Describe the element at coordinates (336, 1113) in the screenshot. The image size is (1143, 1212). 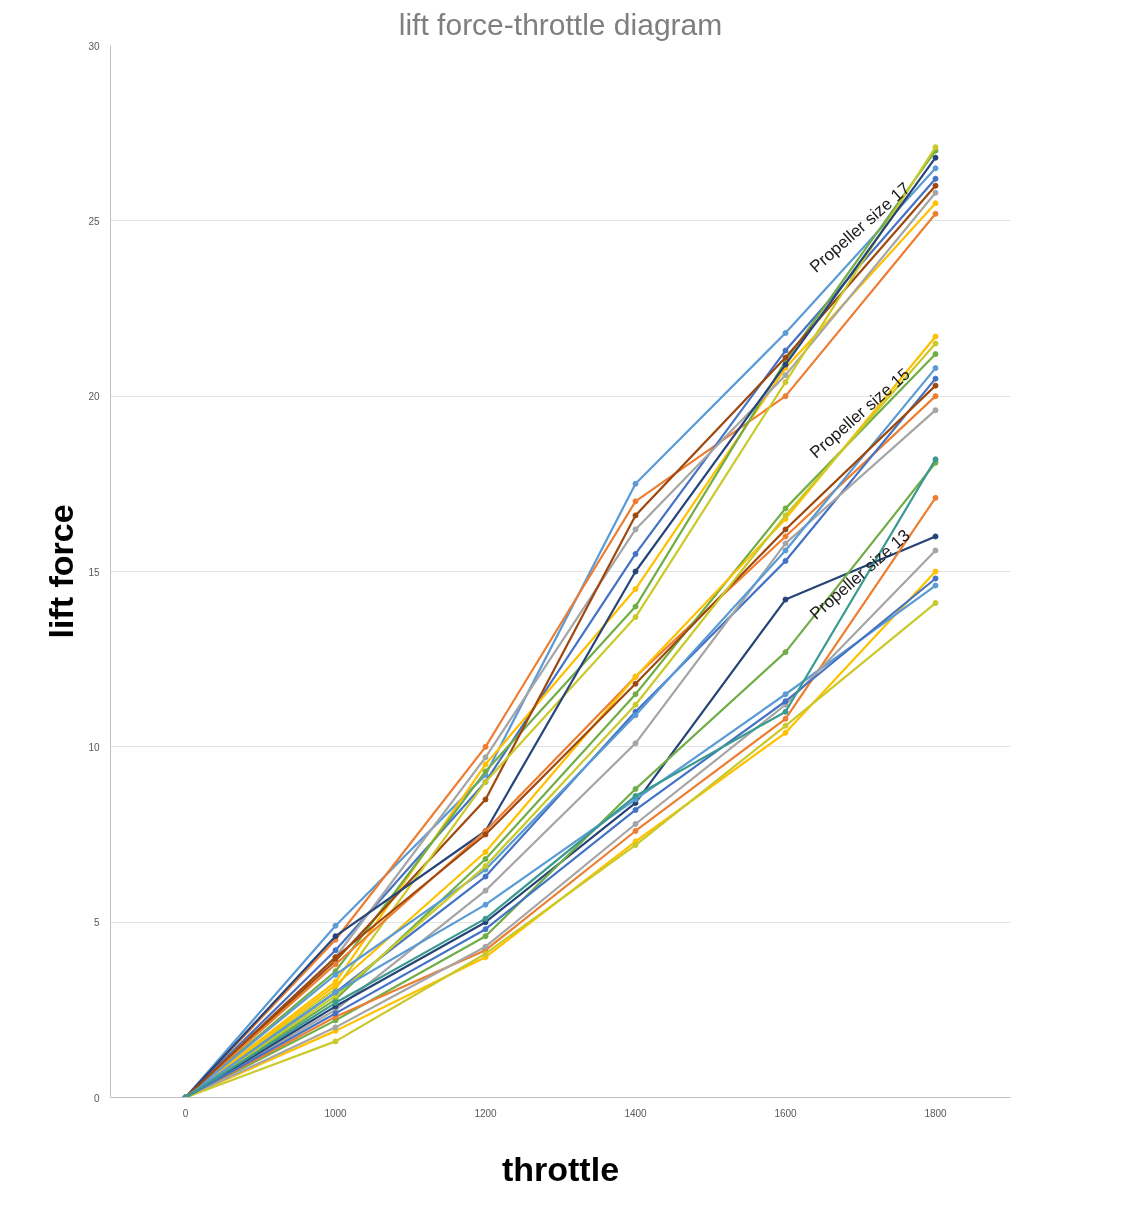
I see `x-tick-label: 1000` at that location.